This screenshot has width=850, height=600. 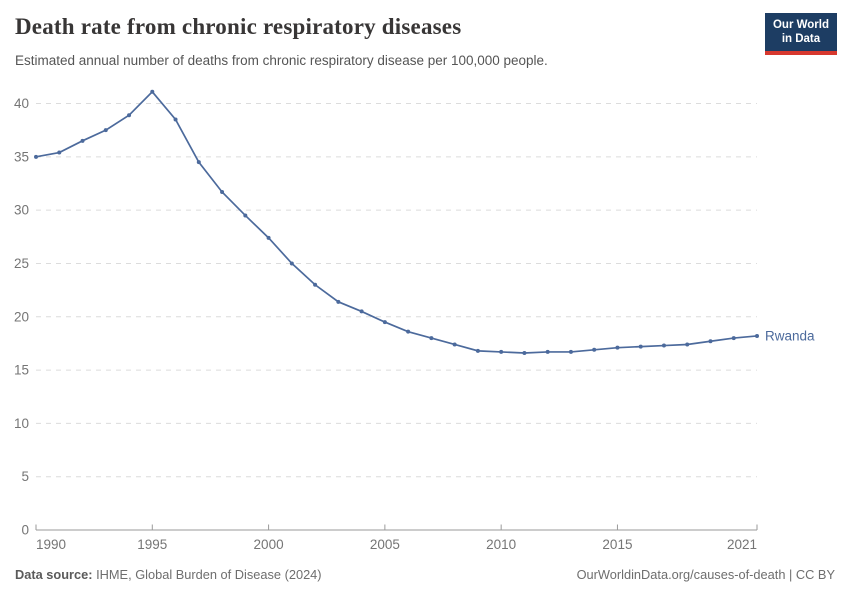 I want to click on data-point-2006, so click(x=408, y=331).